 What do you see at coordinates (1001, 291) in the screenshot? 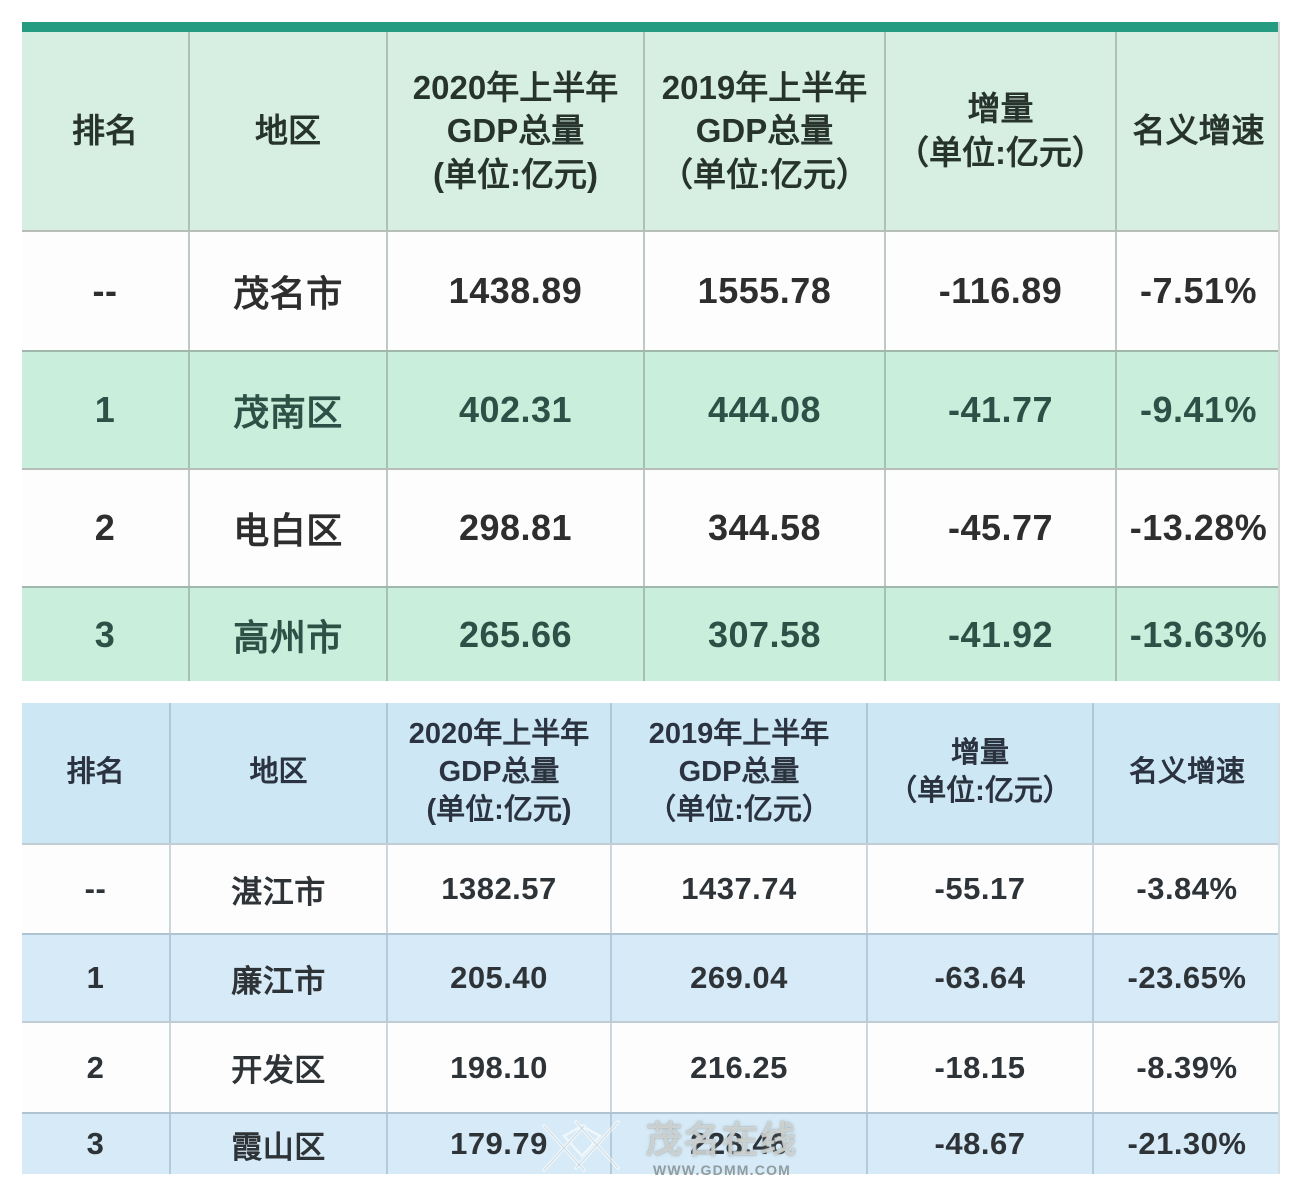
I see `cell-delta: -116.89` at bounding box center [1001, 291].